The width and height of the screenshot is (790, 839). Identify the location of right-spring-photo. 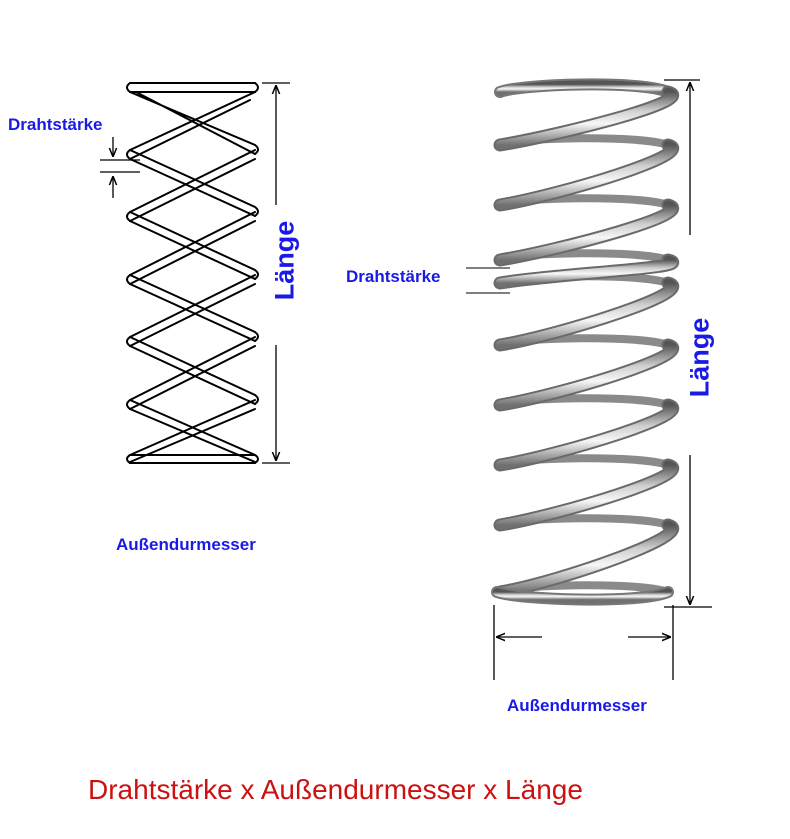
(585, 342).